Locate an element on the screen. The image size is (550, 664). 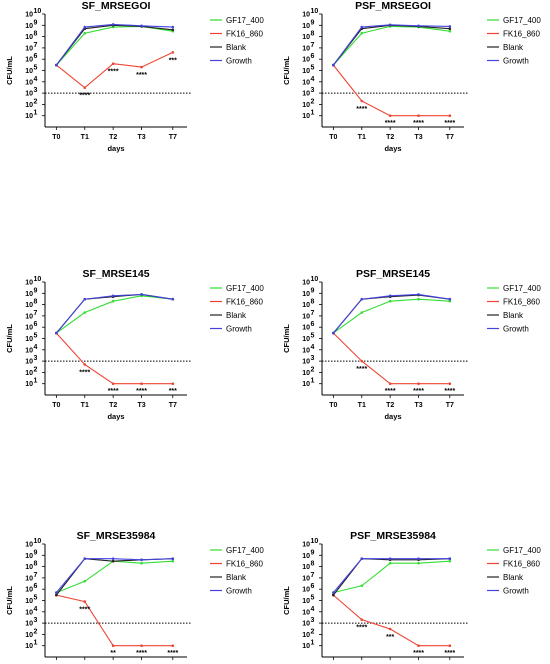
legend-label: GF17_400 is located at coordinates (522, 550).